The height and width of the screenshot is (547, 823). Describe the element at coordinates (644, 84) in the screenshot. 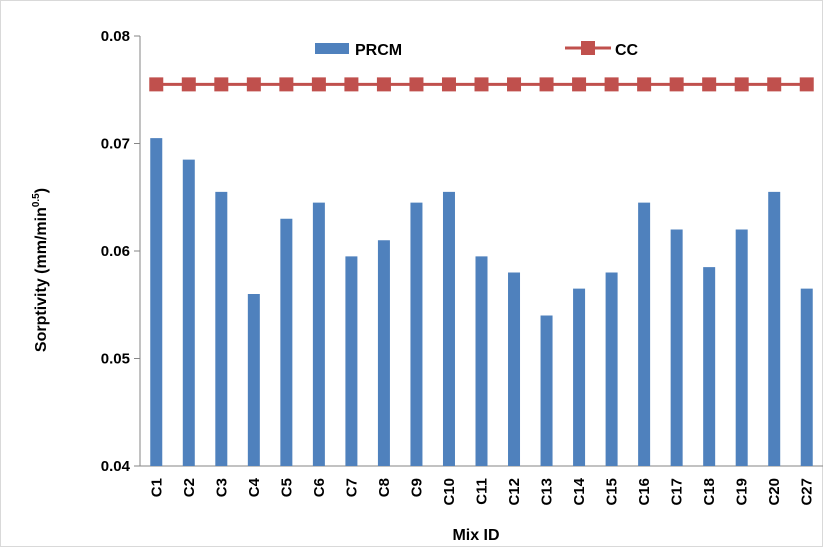

I see `cc-marker-C16` at that location.